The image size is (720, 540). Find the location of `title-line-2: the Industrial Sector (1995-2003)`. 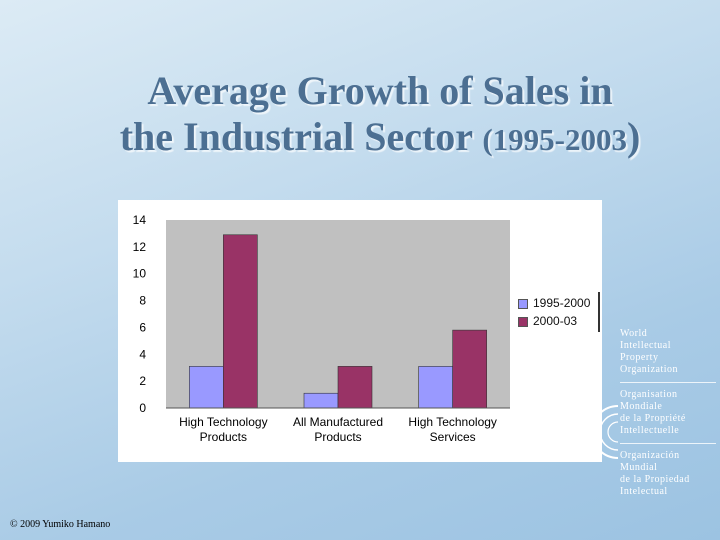

title-line-2: the Industrial Sector (1995-2003) is located at coordinates (380, 138).